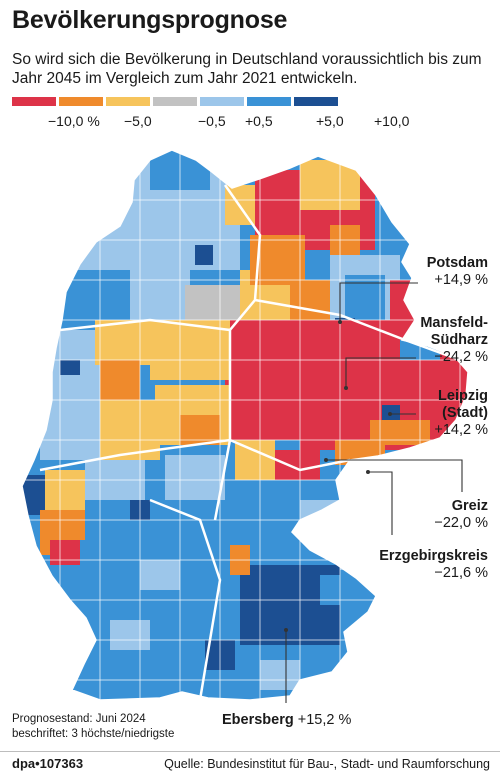  I want to click on callout-potsdam: Potsdam +14,9 %, so click(457, 272).